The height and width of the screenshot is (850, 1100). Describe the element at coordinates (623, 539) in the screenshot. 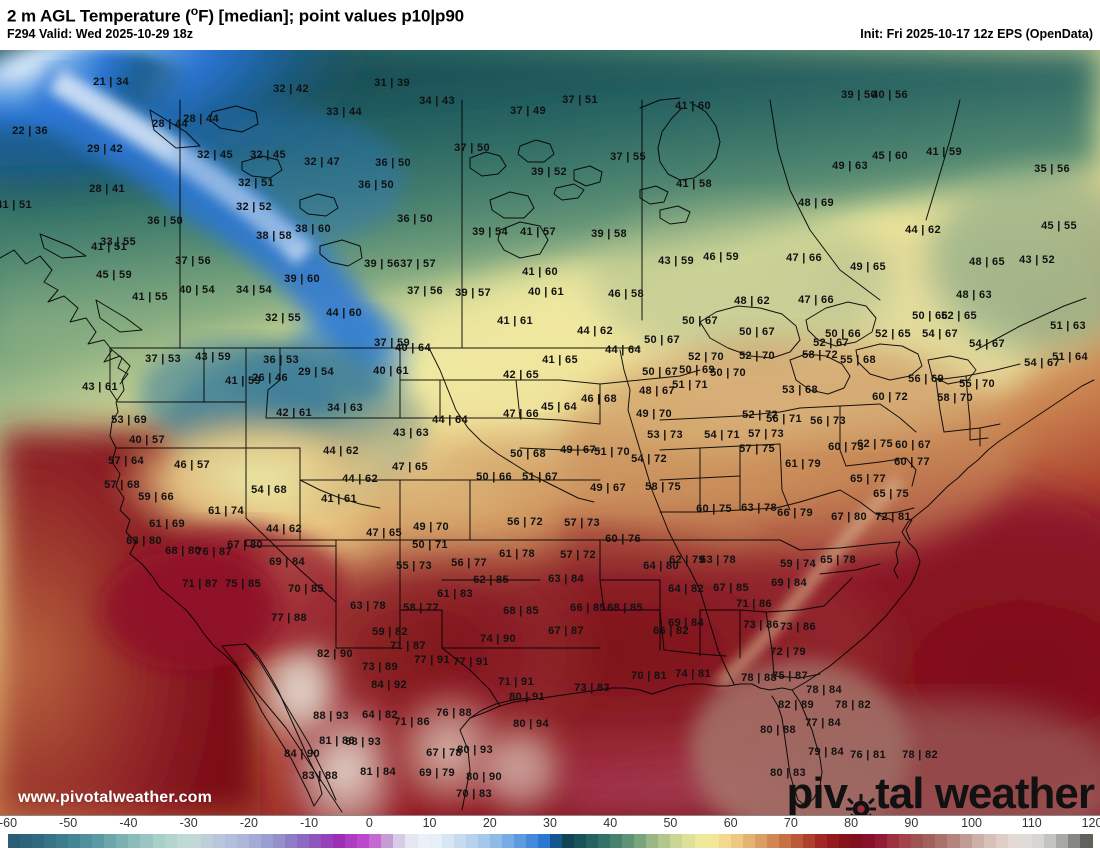

I see `point-value-label: 60 | 76` at that location.